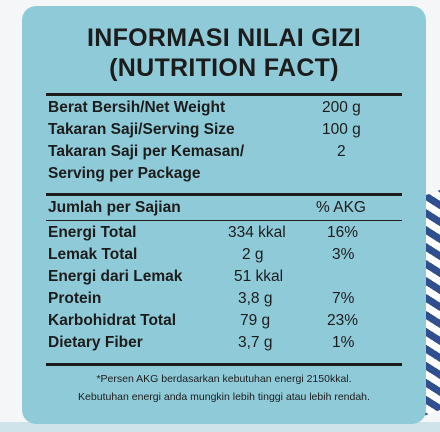 The image size is (440, 432). Describe the element at coordinates (224, 68) in the screenshot. I see `title-line-2: (NUTRITION FACT)` at that location.